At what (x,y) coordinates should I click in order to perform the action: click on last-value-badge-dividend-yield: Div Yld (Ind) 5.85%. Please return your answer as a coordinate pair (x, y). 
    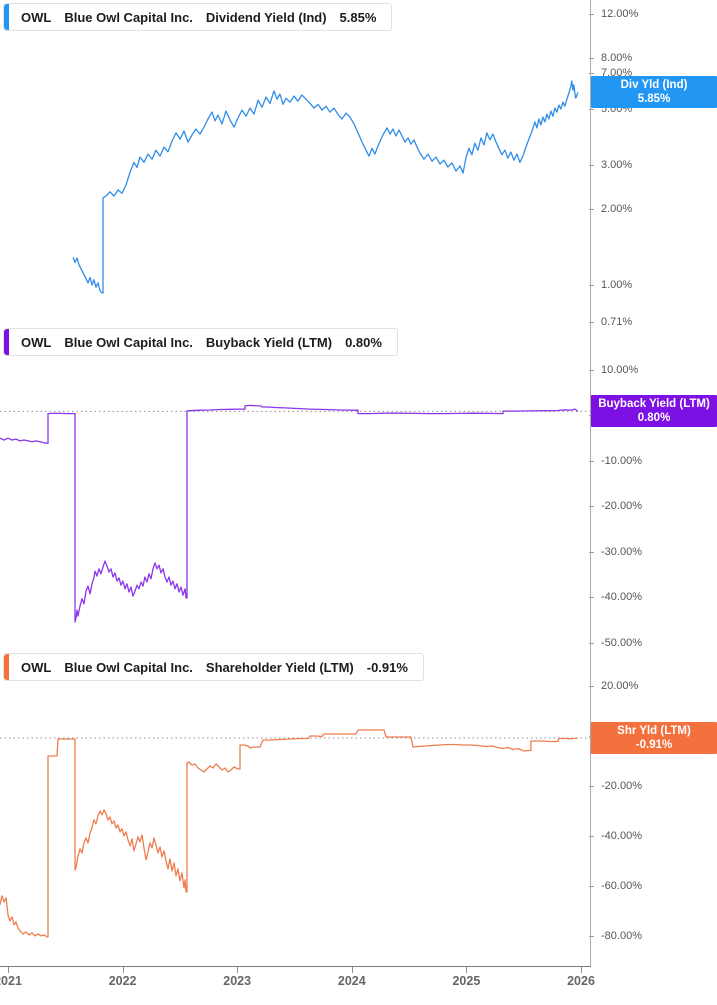
    Looking at the image, I should click on (654, 92).